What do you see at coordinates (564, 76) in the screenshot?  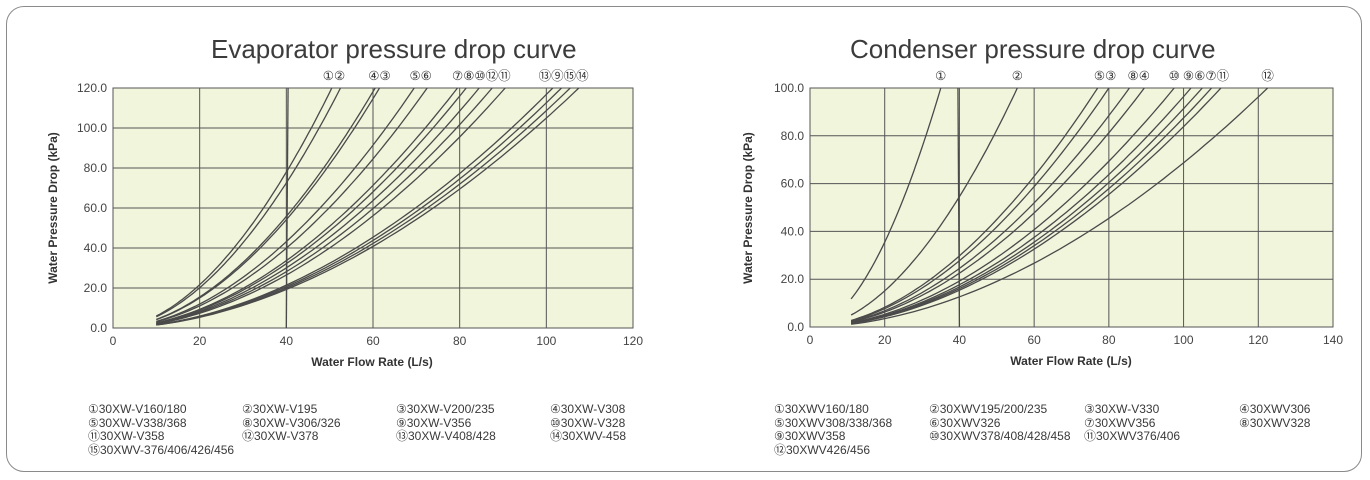 I see `curve-id-label: ⑬⑨⑮⑭` at bounding box center [564, 76].